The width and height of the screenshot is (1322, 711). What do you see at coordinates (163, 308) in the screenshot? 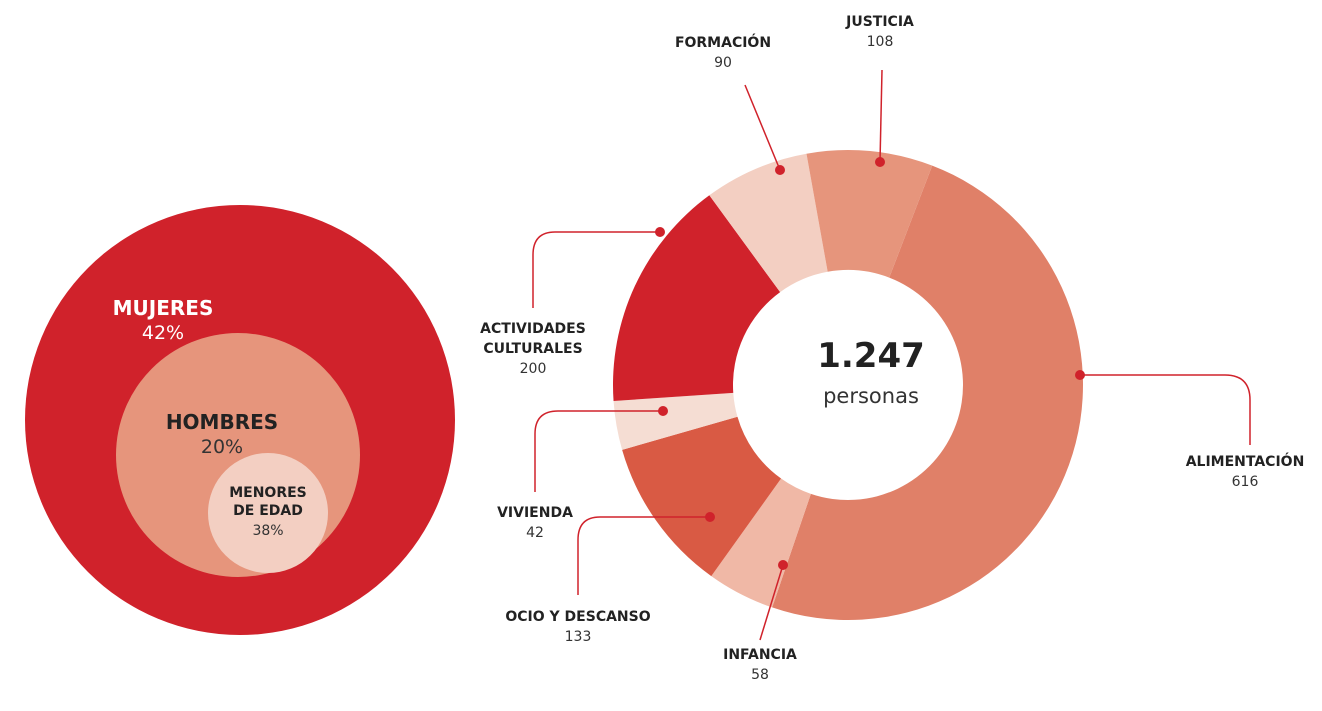
I see `category-label: MUJERES` at bounding box center [163, 308].